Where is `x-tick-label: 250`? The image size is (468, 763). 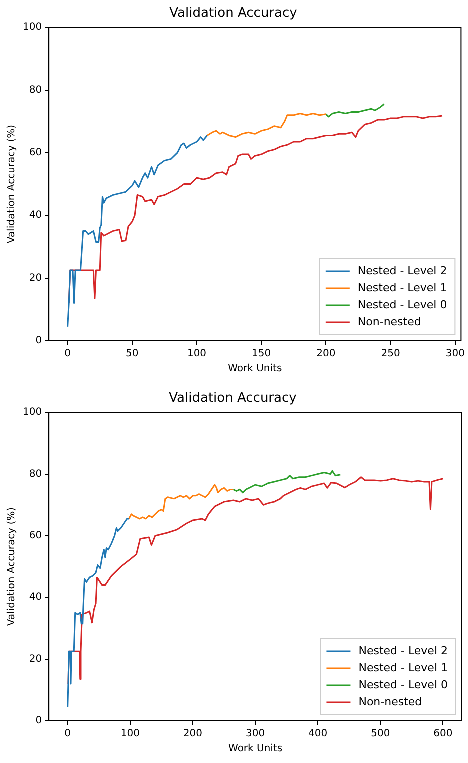 x-tick-label: 250 is located at coordinates (390, 354).